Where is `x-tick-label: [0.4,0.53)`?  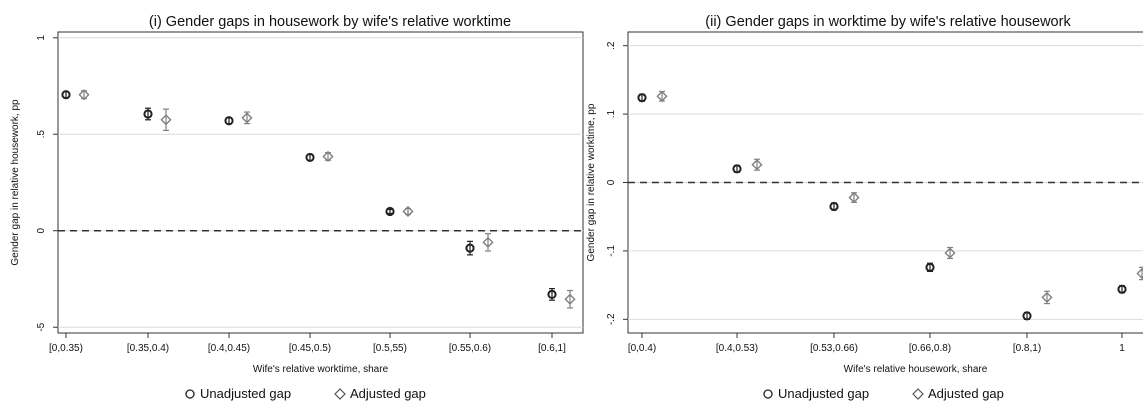 x-tick-label: [0.4,0.53) is located at coordinates (737, 348).